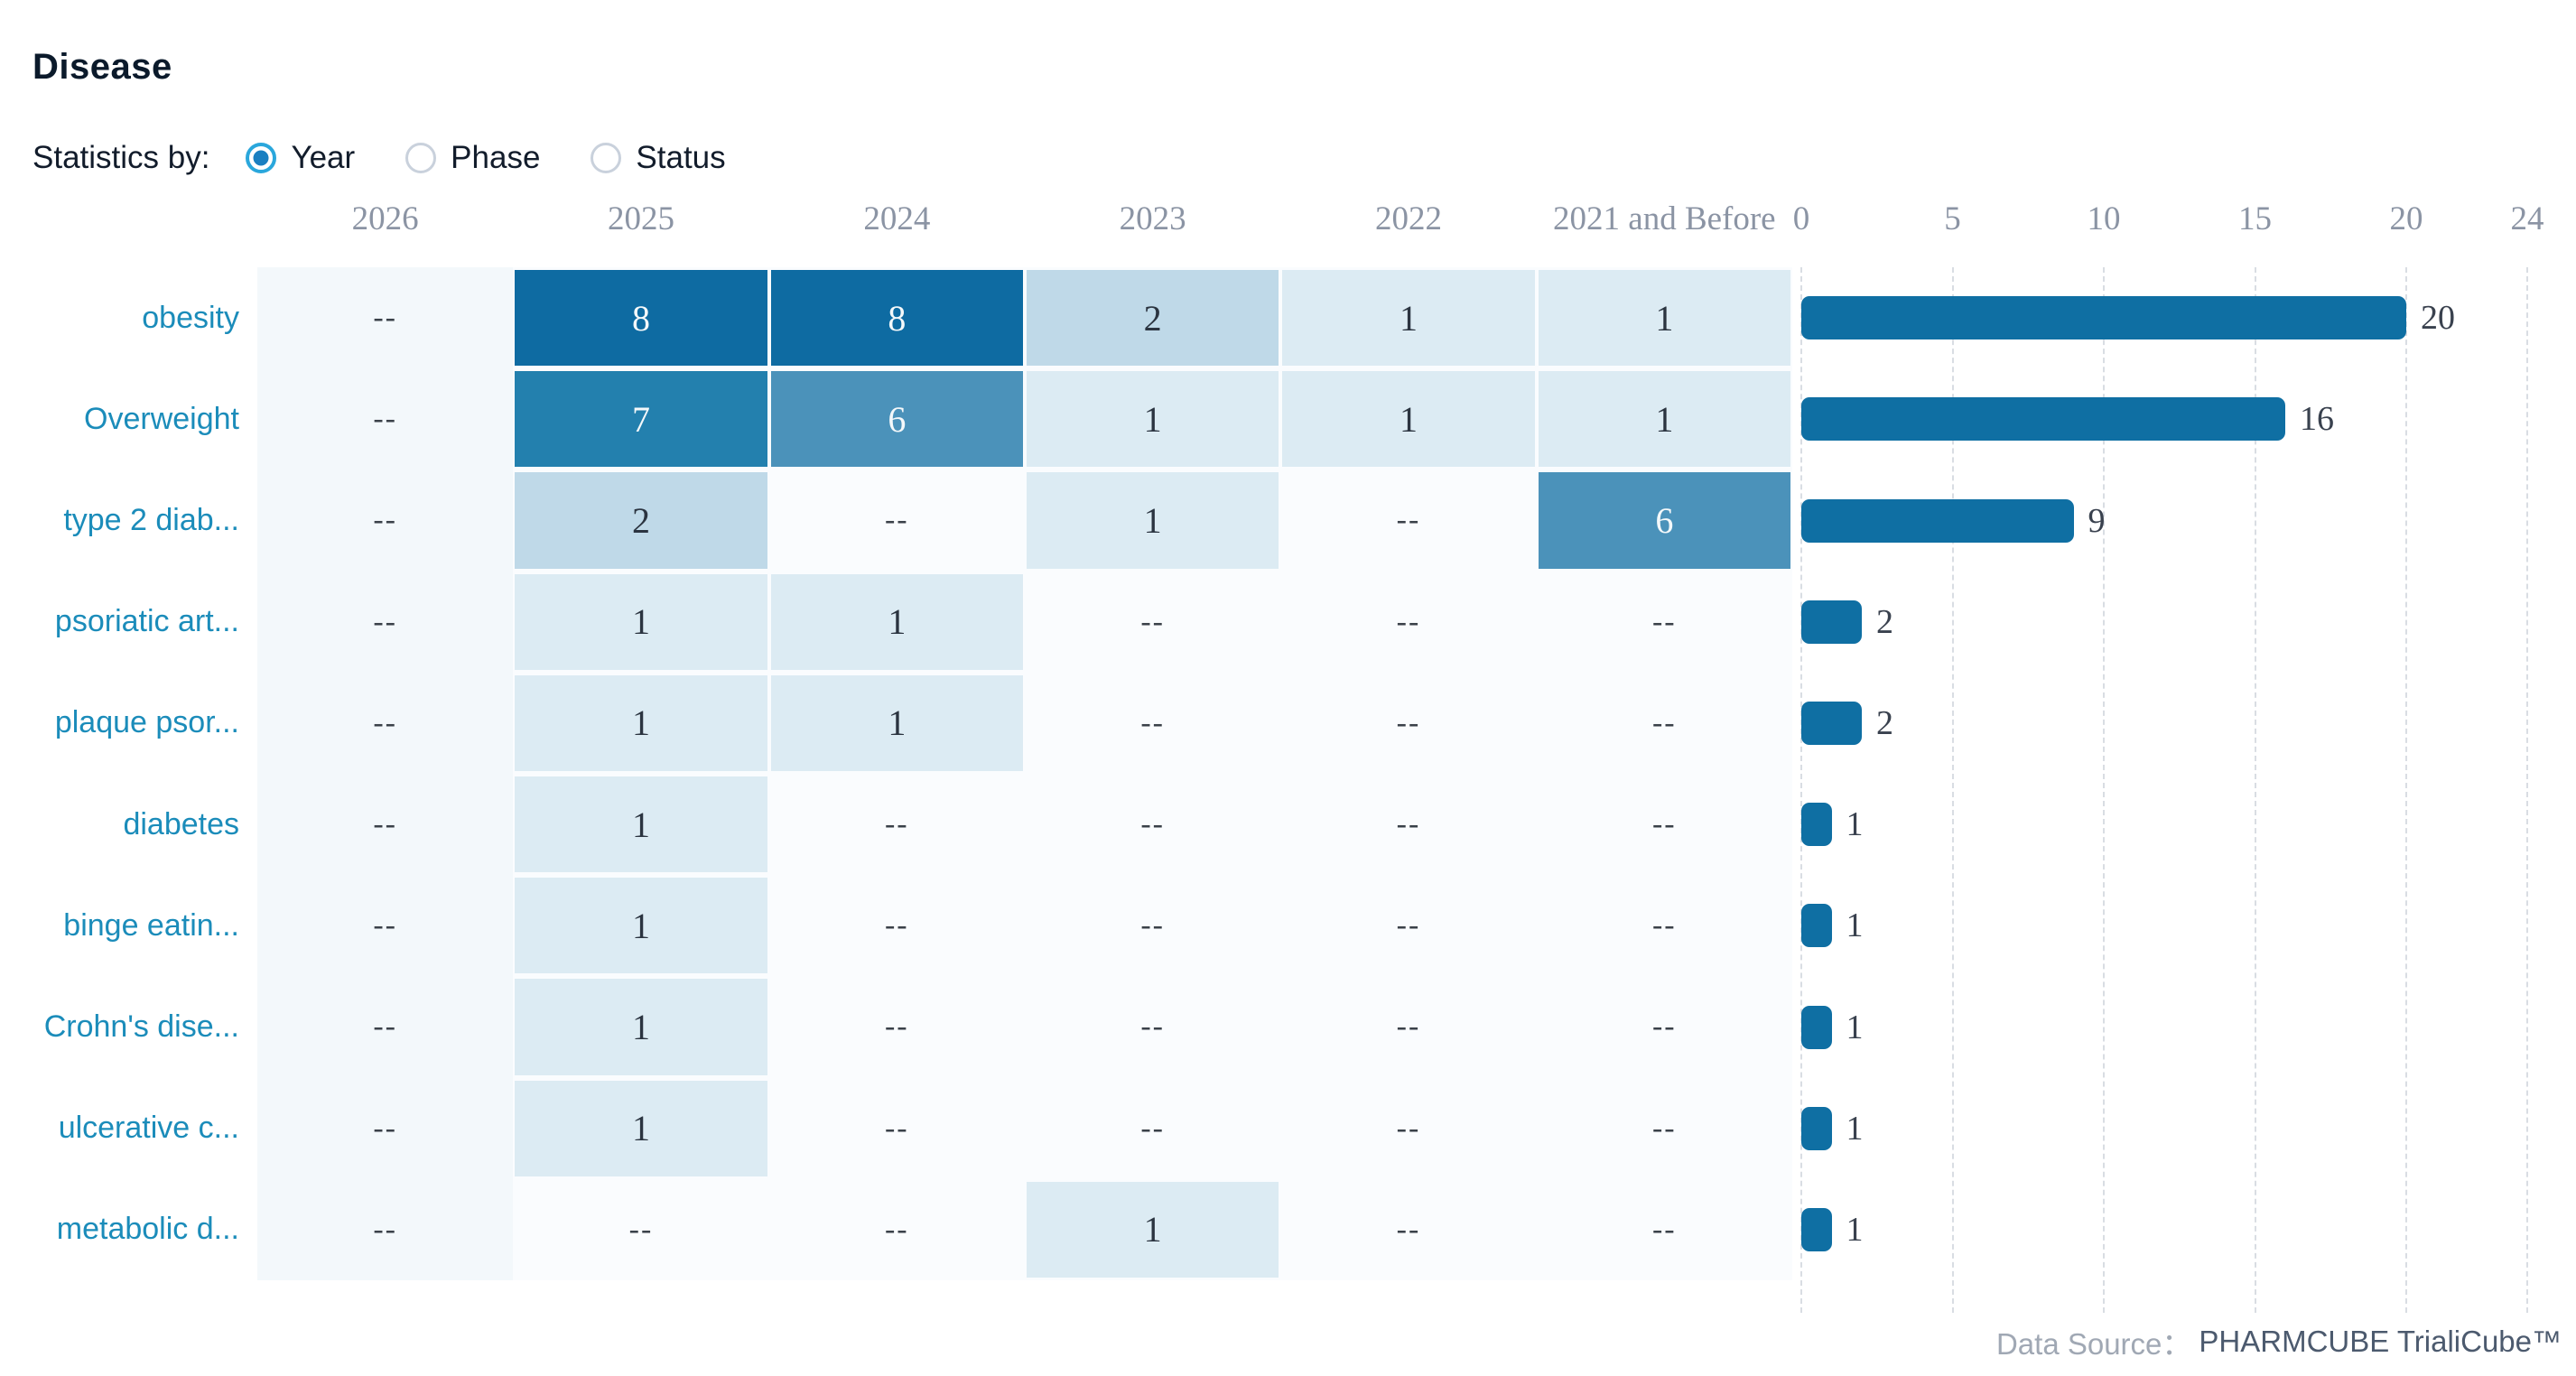 Image resolution: width=2576 pixels, height=1376 pixels. Describe the element at coordinates (1408, 218) in the screenshot. I see `year-column-header: 2022` at that location.